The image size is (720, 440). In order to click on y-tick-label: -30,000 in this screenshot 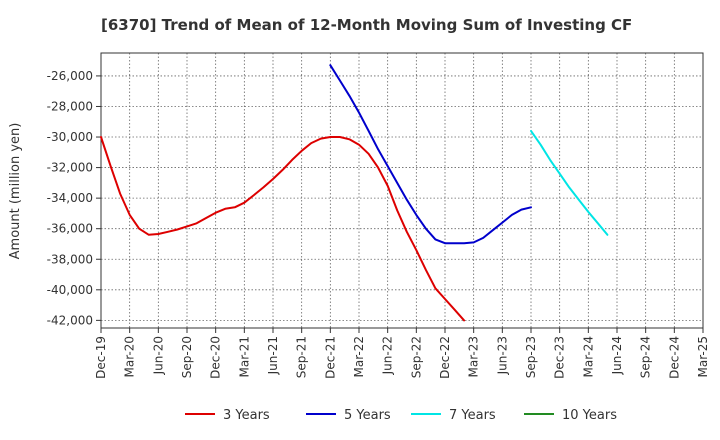, I will do `click(70, 137)`.